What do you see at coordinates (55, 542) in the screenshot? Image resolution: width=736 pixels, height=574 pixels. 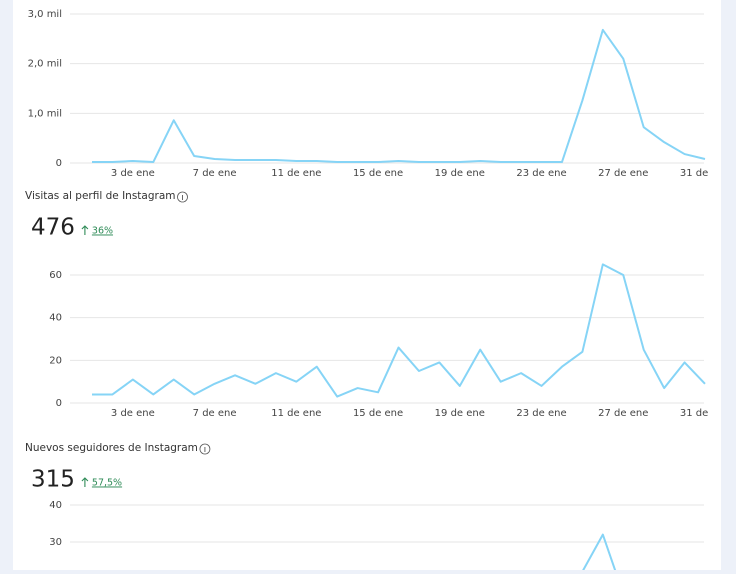 I see `y-tick-label: 30` at bounding box center [55, 542].